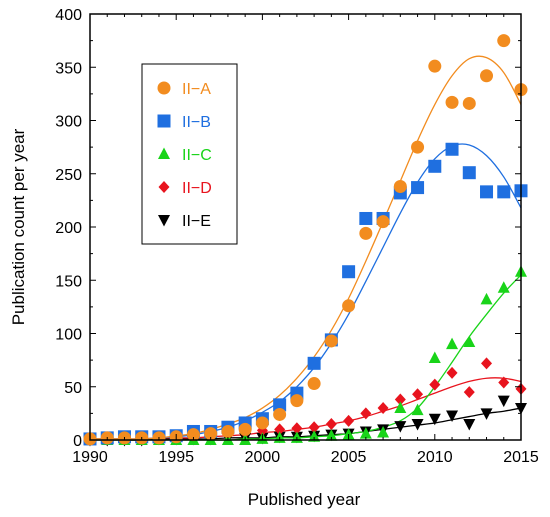 The image size is (550, 517). I want to click on x-tick-label: 2000, so click(263, 457).